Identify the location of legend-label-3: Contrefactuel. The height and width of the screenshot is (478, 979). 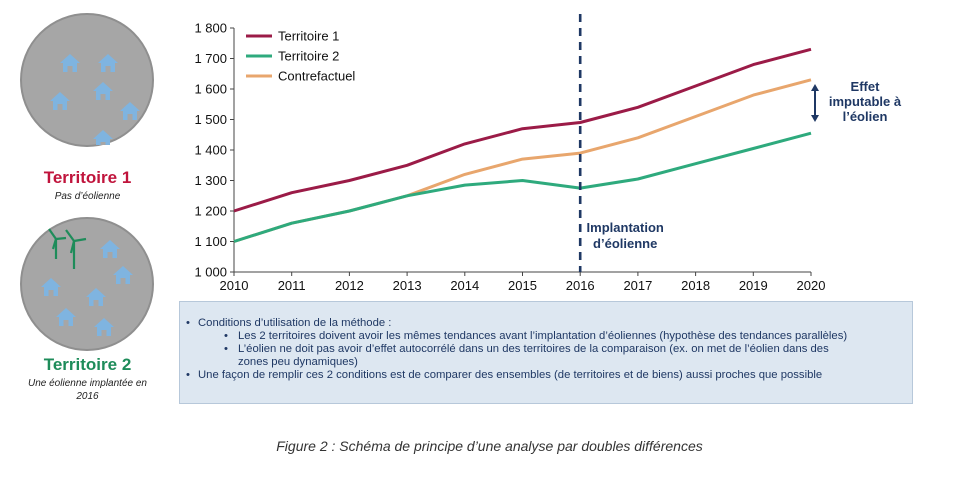
(316, 76).